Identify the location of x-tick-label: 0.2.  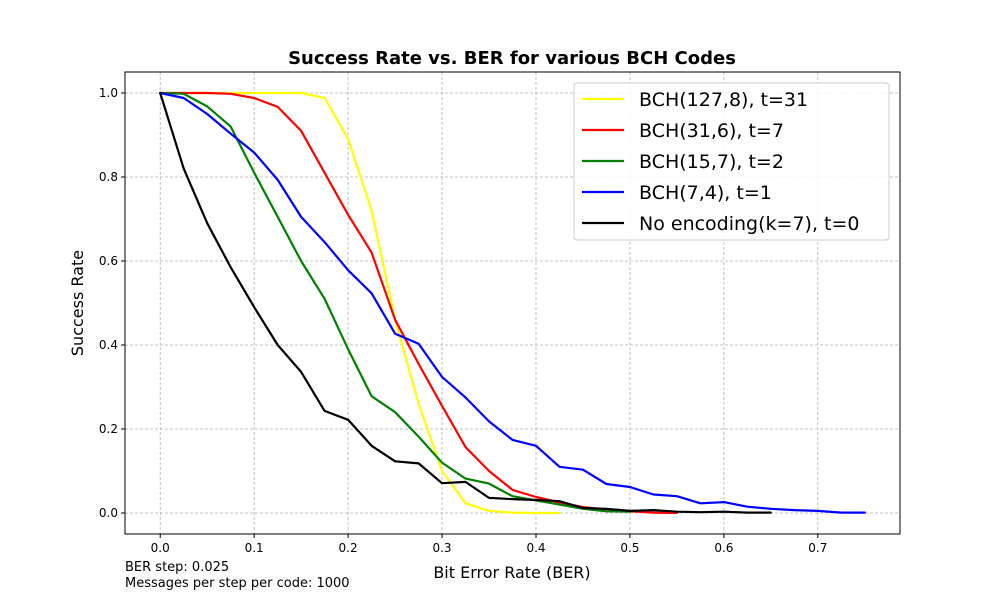
(348, 548).